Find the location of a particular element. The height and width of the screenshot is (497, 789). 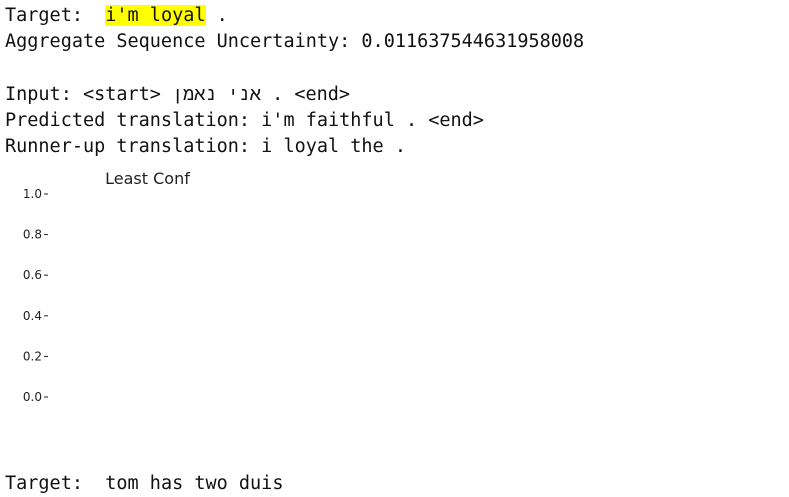

target-end: . is located at coordinates (222, 15).